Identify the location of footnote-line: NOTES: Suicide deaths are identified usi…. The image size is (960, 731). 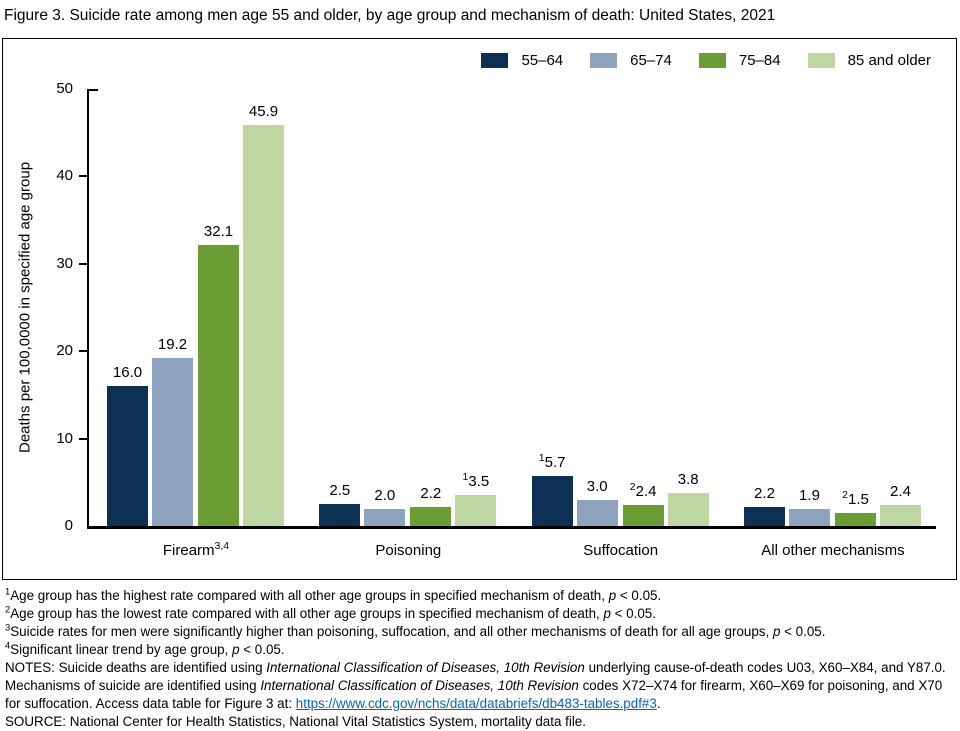
(475, 685).